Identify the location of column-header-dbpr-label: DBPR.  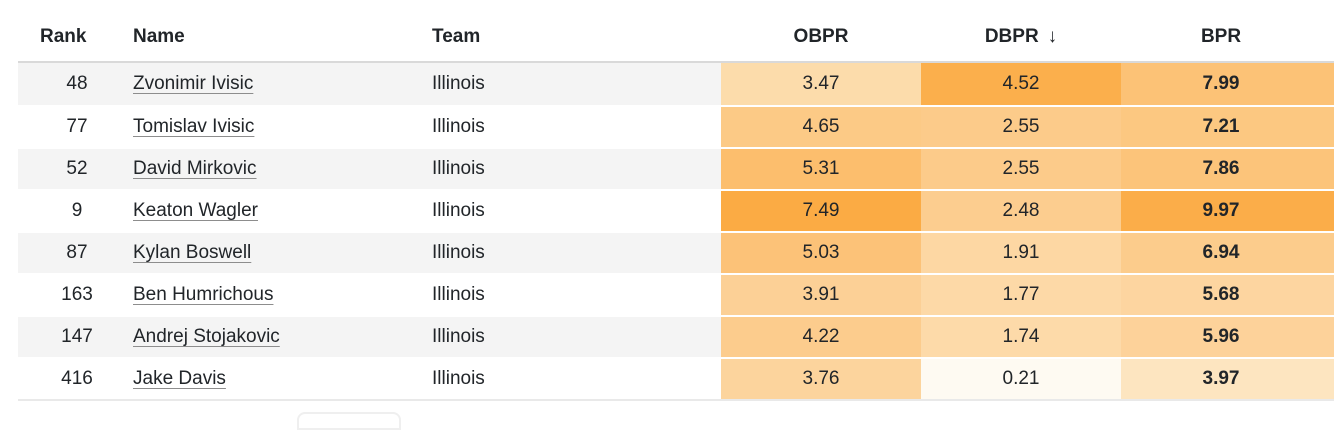
(1011, 36).